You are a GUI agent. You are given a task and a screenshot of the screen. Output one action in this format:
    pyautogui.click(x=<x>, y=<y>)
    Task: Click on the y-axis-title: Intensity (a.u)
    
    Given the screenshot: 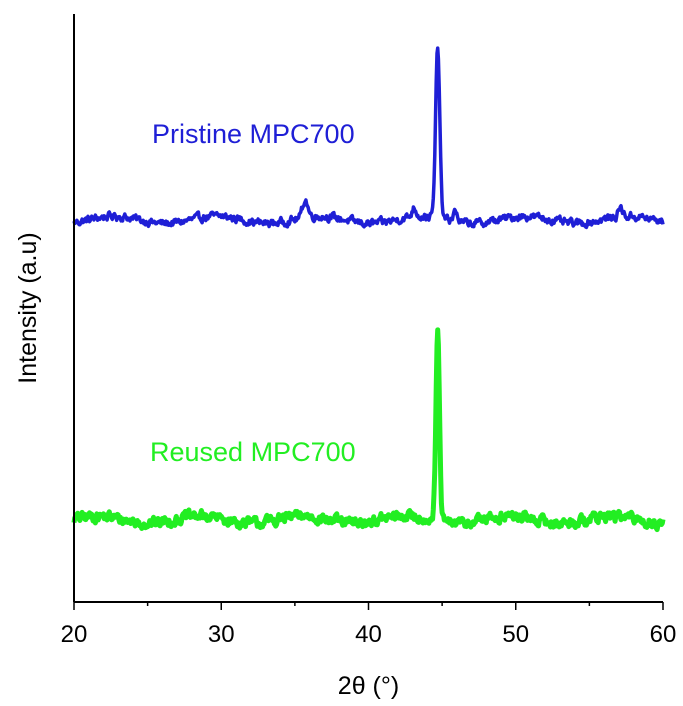 What is the action you would take?
    pyautogui.click(x=28, y=307)
    